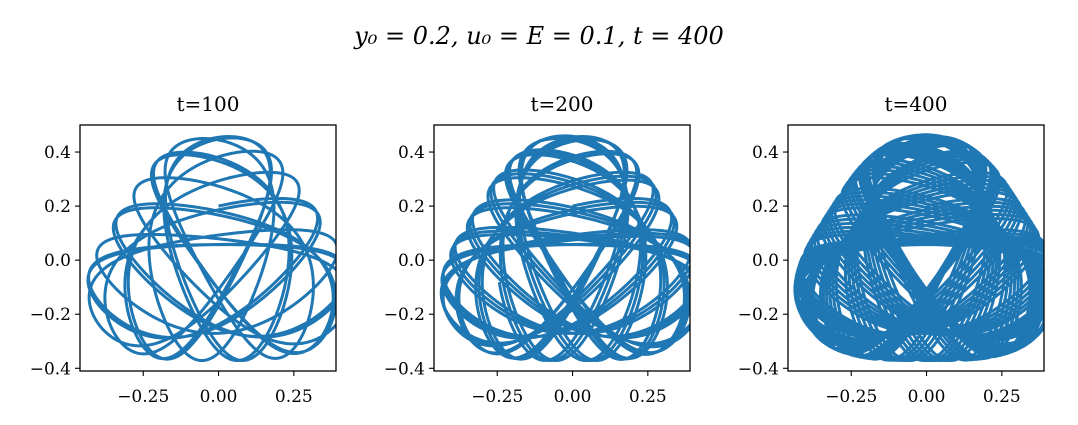  I want to click on subplot-title: t=400, so click(916, 104).